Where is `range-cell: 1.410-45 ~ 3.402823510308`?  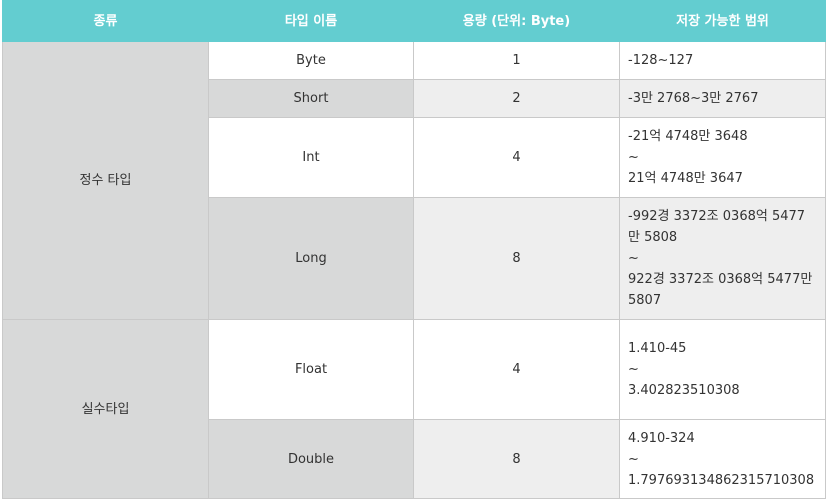
range-cell: 1.410-45 ~ 3.402823510308 is located at coordinates (722, 369).